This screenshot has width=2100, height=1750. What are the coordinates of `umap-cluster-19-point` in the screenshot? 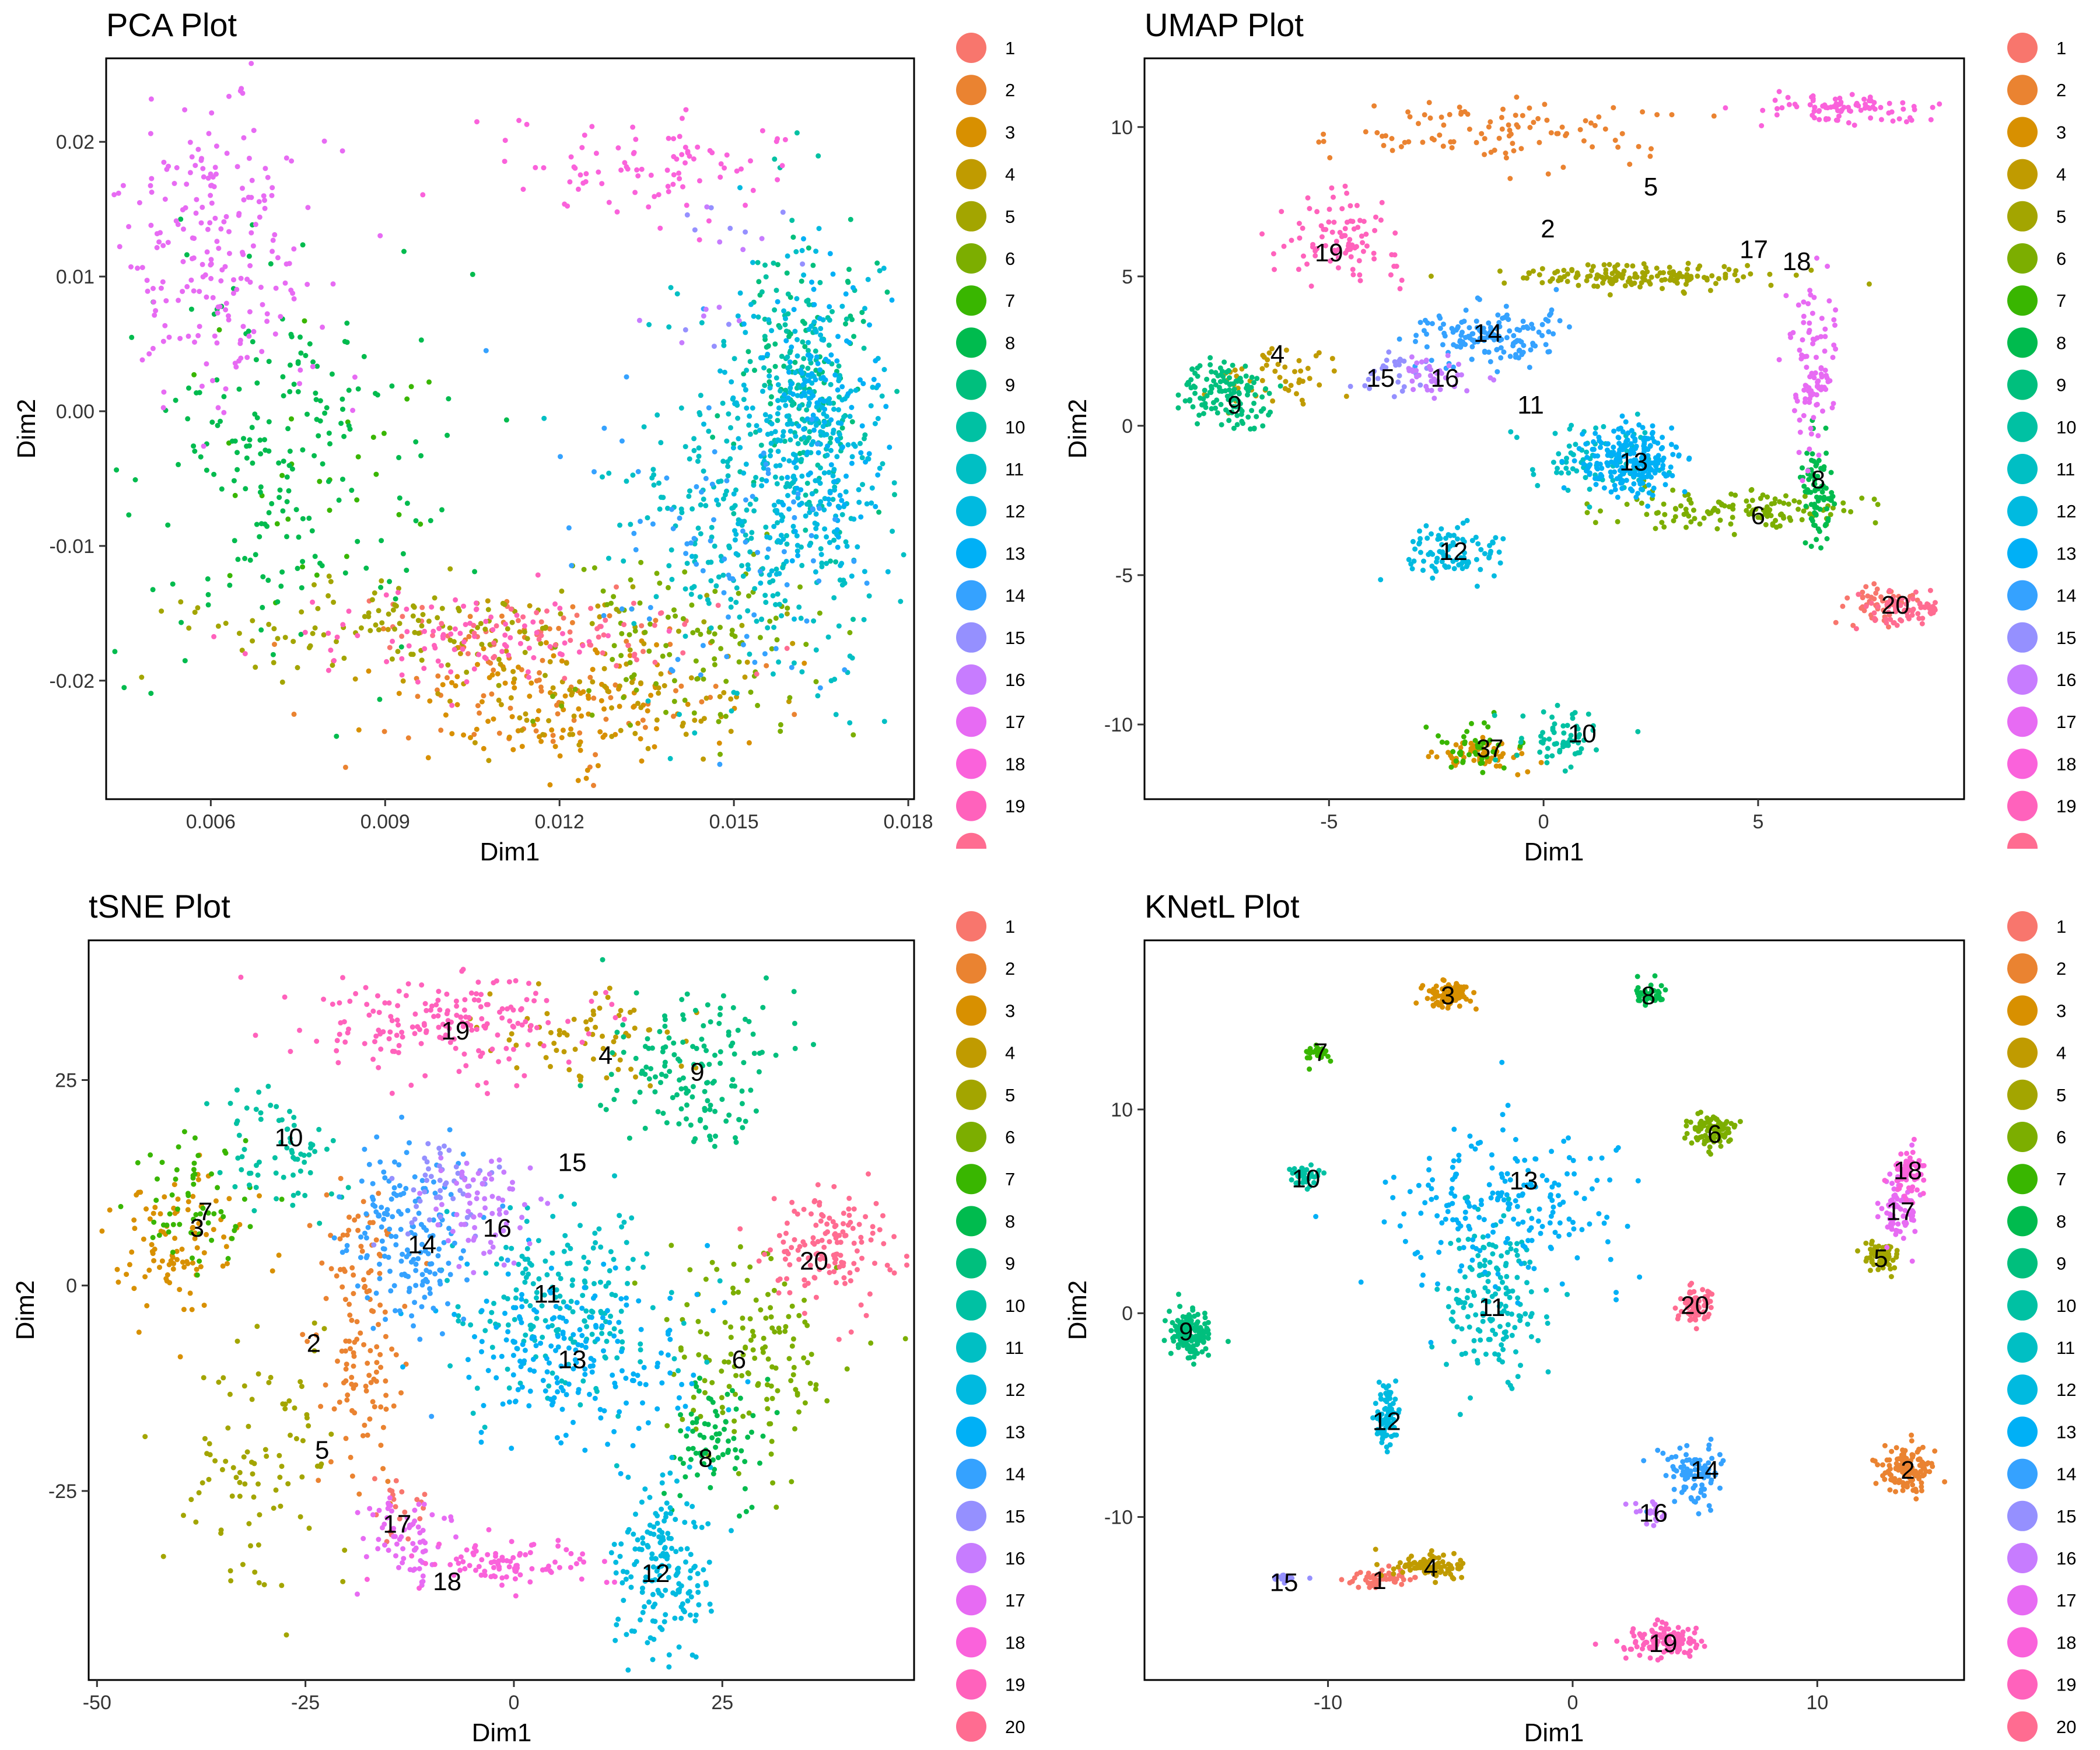 It's located at (1333, 197).